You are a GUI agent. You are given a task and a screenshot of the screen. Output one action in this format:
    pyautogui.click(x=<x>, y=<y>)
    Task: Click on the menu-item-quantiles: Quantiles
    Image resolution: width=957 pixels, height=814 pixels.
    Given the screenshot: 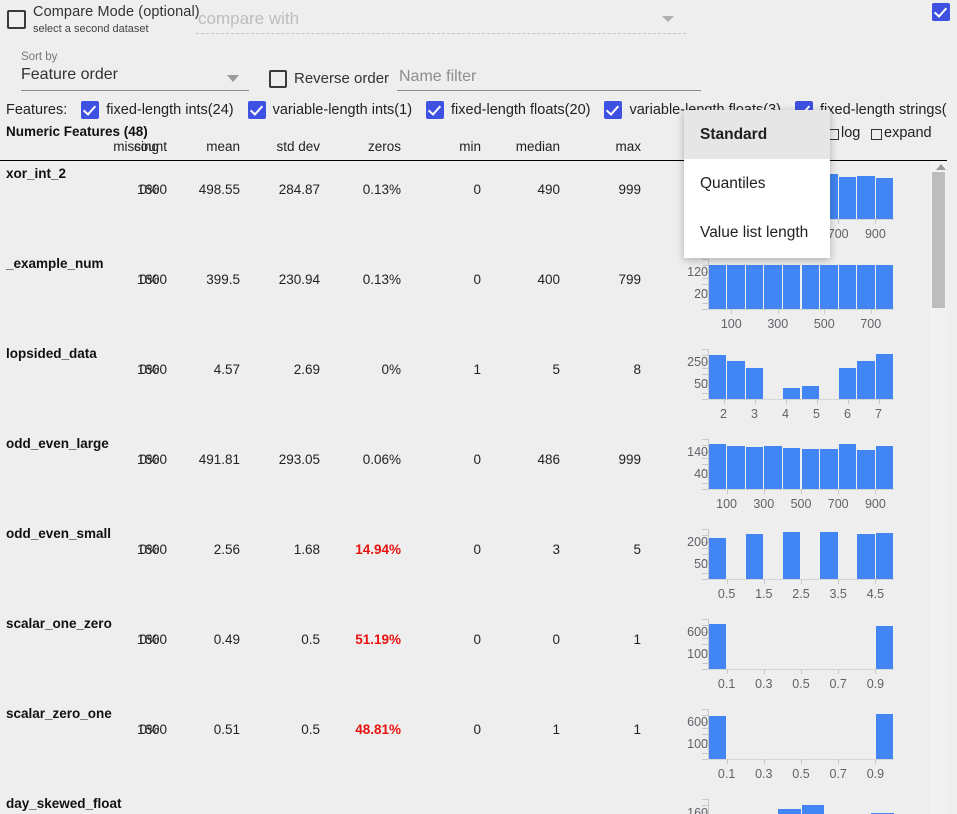 What is the action you would take?
    pyautogui.click(x=733, y=183)
    